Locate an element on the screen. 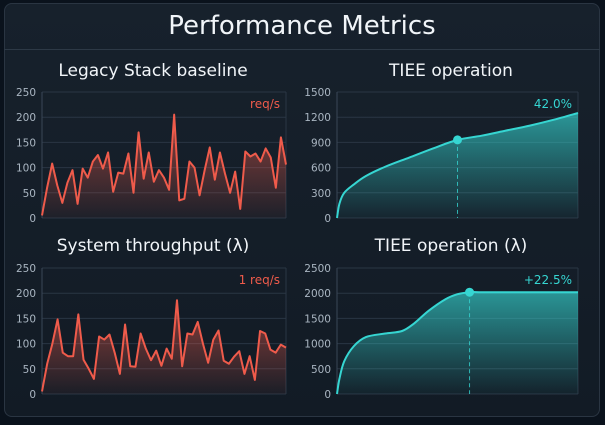 The width and height of the screenshot is (605, 425). y-tick-label: 1000 is located at coordinates (317, 345).